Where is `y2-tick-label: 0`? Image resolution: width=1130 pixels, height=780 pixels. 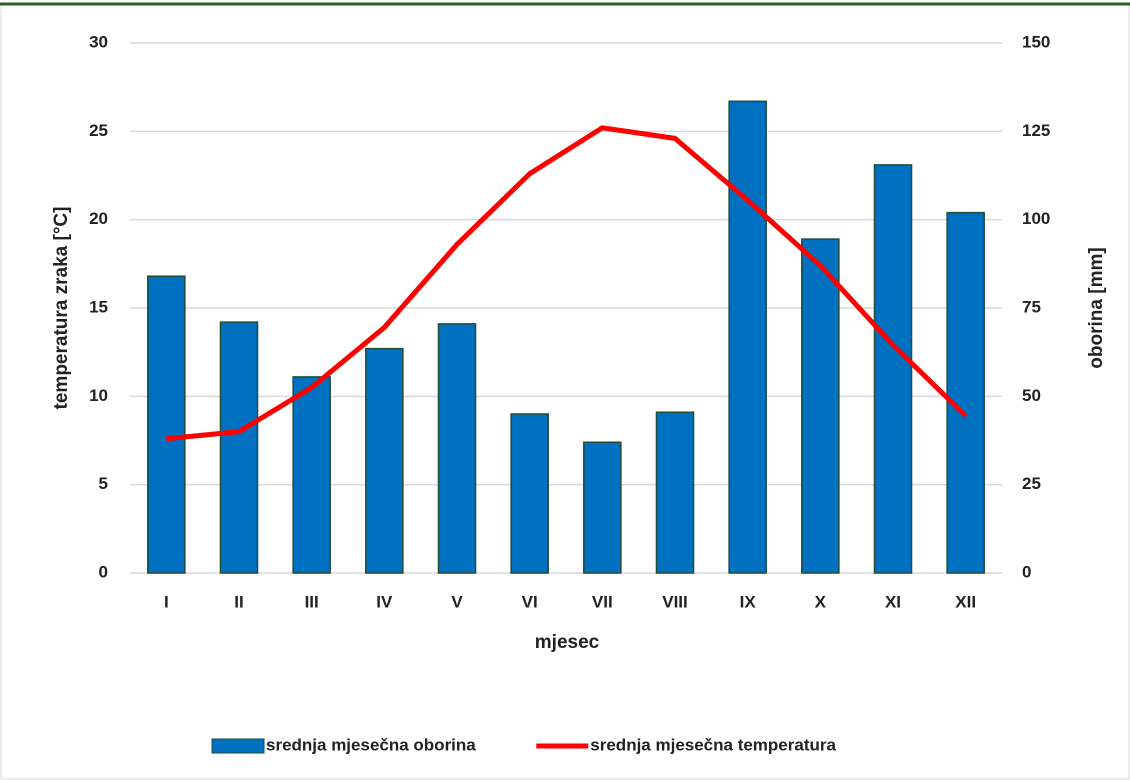 y2-tick-label: 0 is located at coordinates (1026, 571).